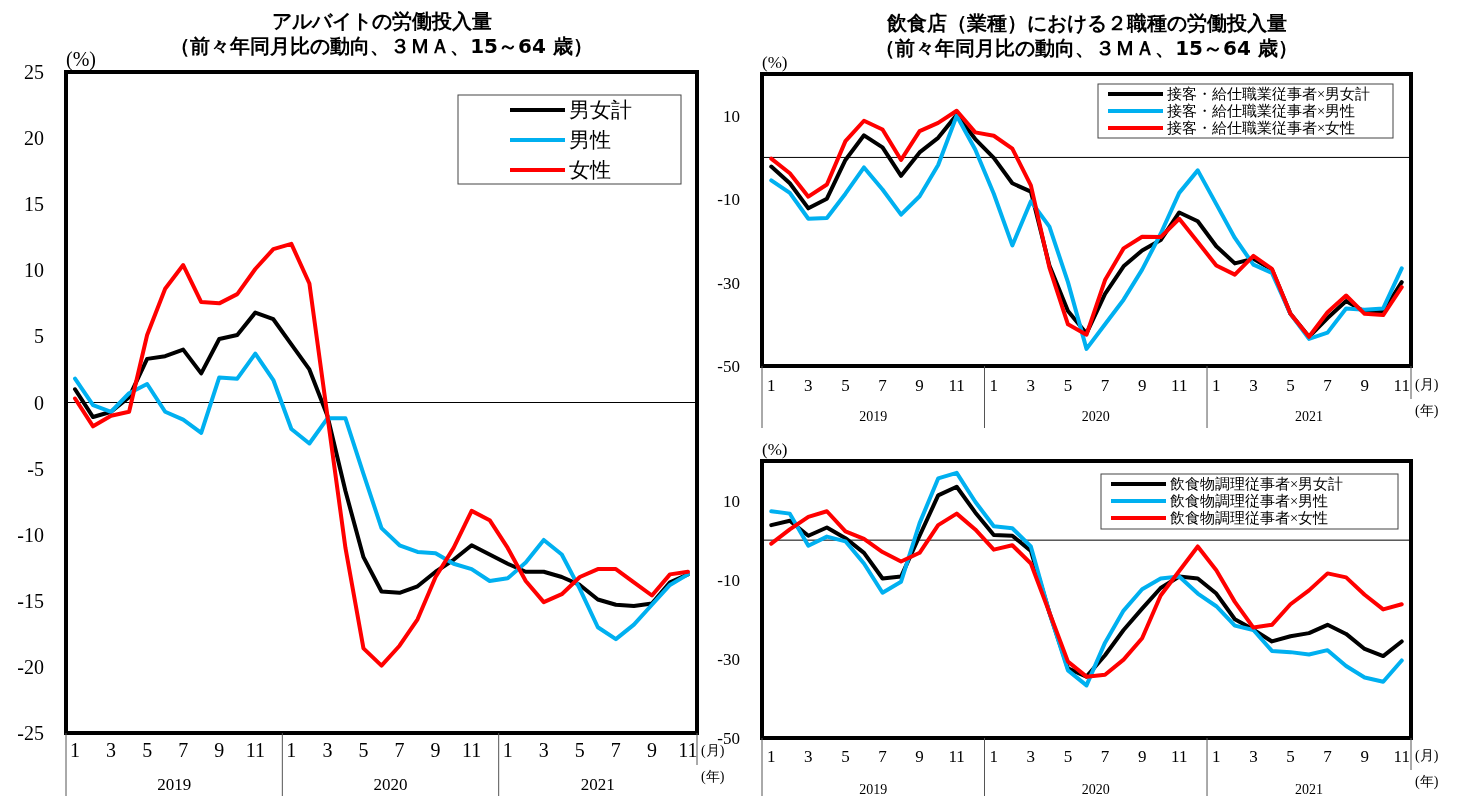 This screenshot has width=1459, height=796. What do you see at coordinates (590, 140) in the screenshot?
I see `legend-label: 男性` at bounding box center [590, 140].